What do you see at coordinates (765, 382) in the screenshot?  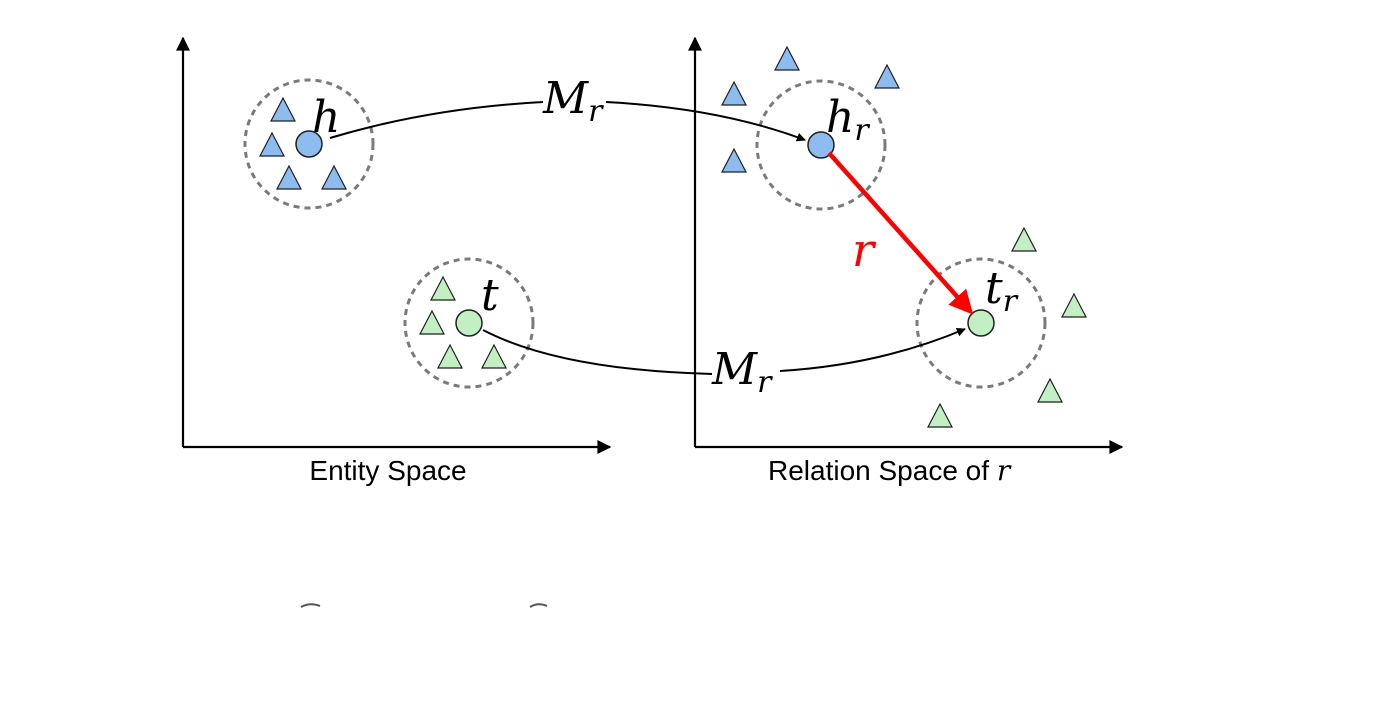 I see `tail-mapping-label-subscript: r` at bounding box center [765, 382].